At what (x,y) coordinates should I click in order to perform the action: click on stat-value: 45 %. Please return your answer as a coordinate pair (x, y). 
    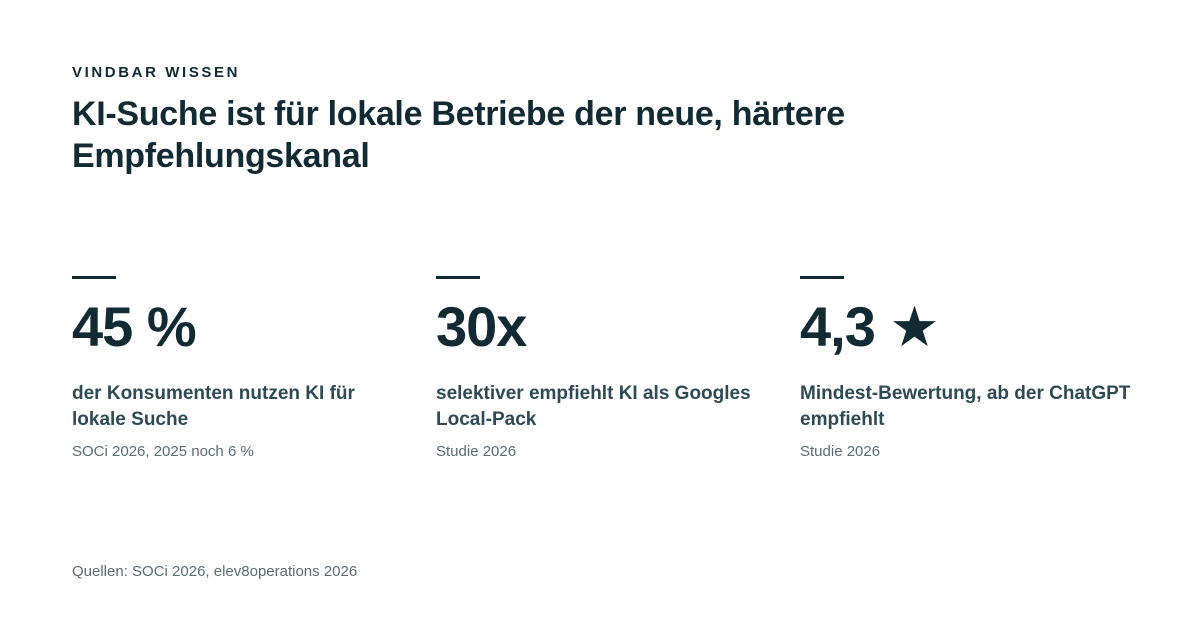
    Looking at the image, I should click on (134, 326).